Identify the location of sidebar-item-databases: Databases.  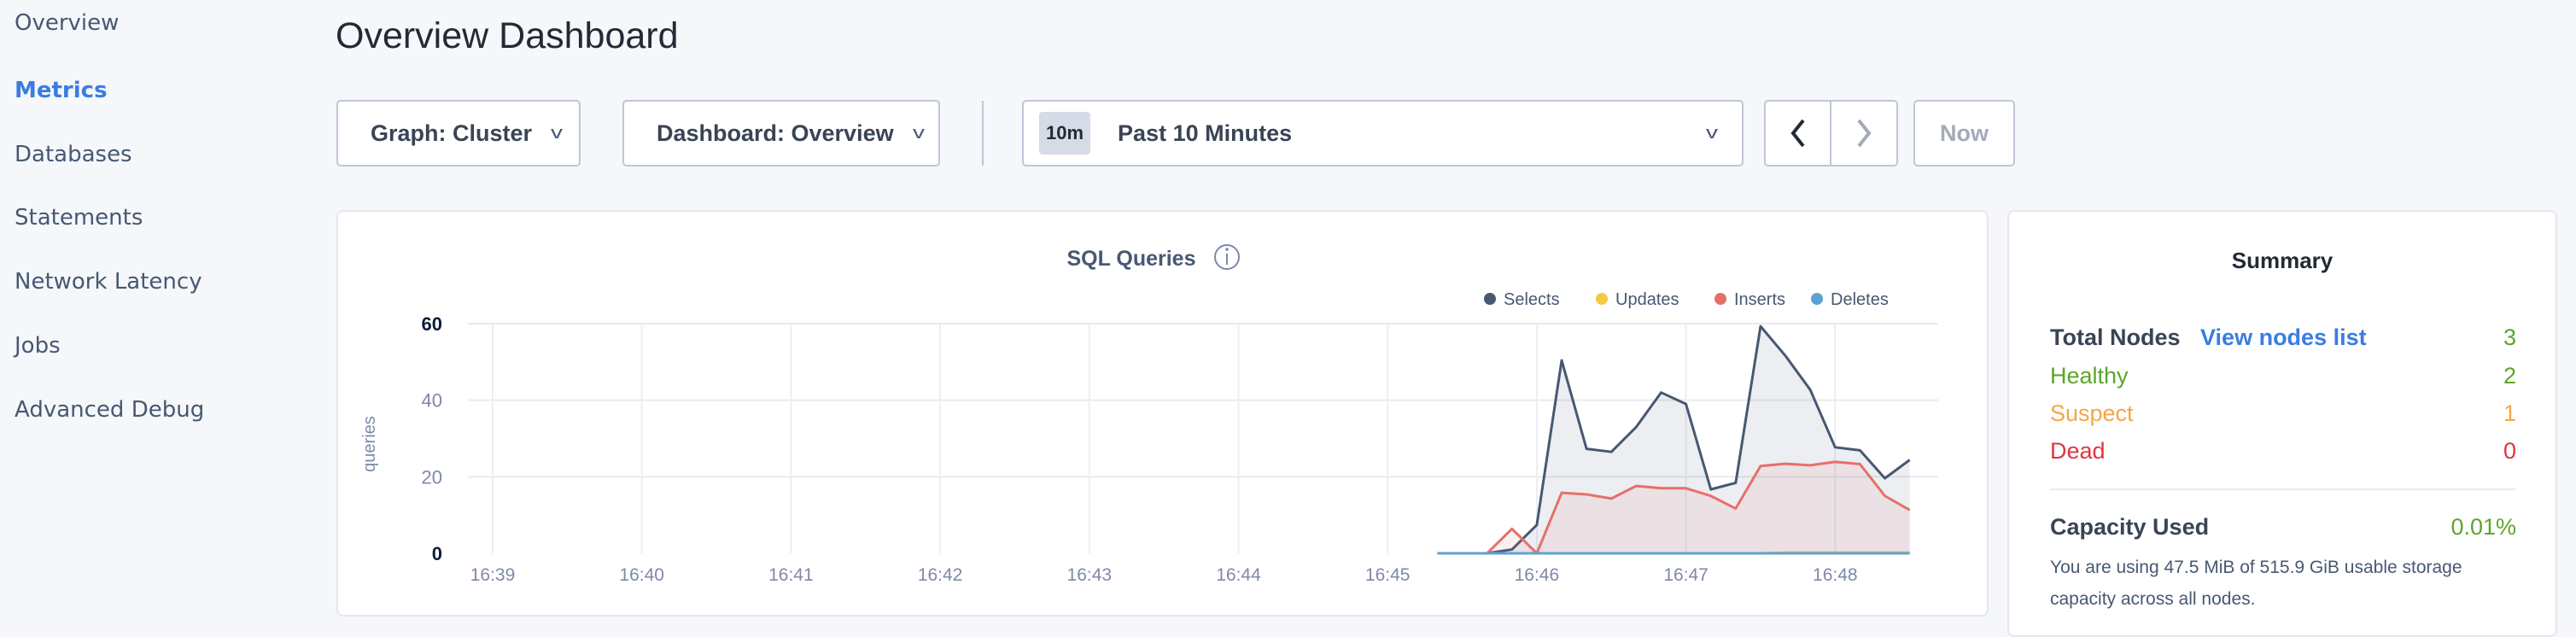
(73, 154).